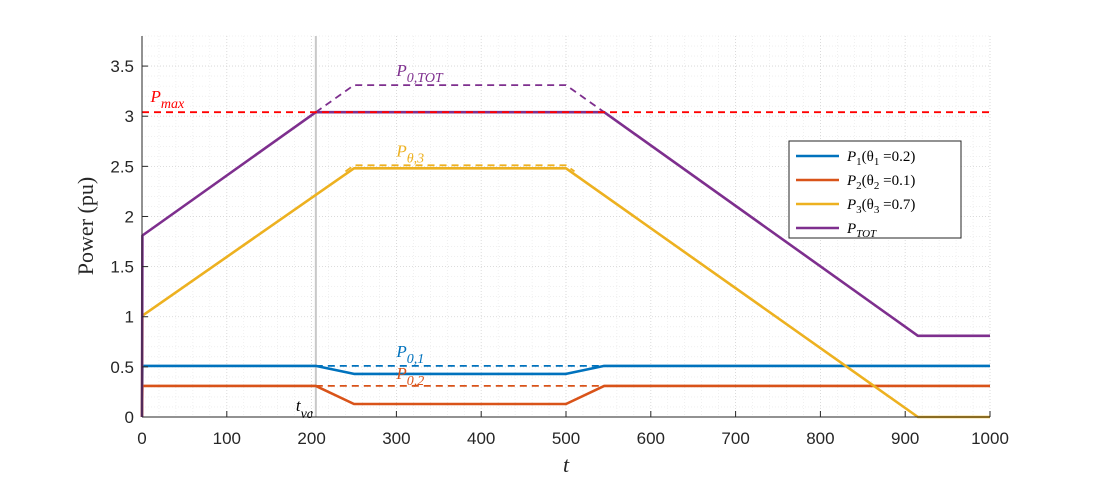 This screenshot has height=484, width=1094. What do you see at coordinates (990, 438) in the screenshot?
I see `x-tick-label: 1000` at bounding box center [990, 438].